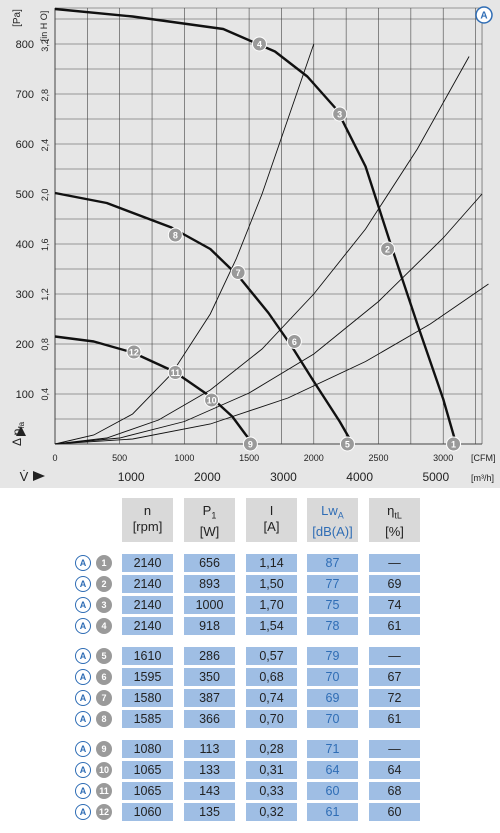 This screenshot has width=500, height=833. Describe the element at coordinates (209, 563) in the screenshot. I see `table-cell: 656` at that location.